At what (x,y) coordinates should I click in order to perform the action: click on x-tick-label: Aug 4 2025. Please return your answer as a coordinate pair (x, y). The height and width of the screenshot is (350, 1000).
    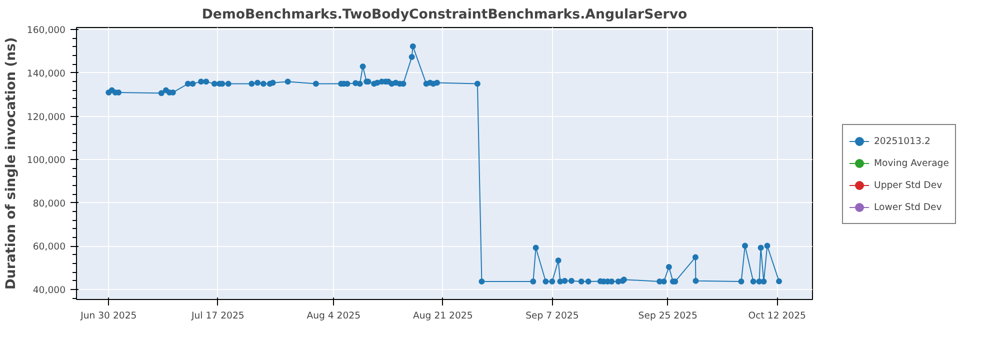
    Looking at the image, I should click on (333, 316).